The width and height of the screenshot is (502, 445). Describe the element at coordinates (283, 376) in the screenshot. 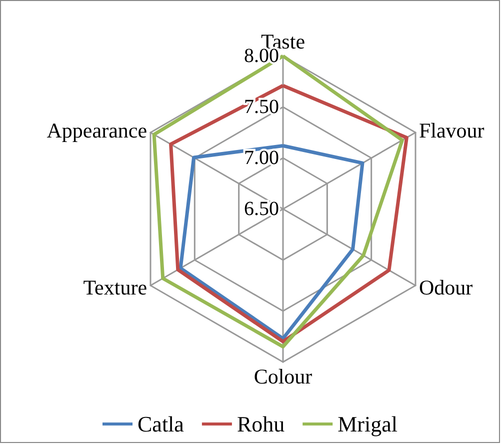

I see `spoke-label: Colour` at that location.